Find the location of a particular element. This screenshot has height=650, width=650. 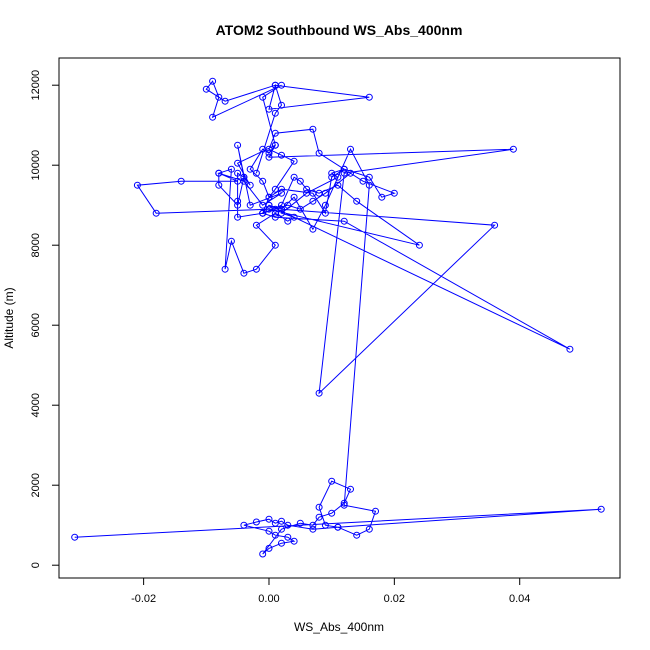

x-tick-label: 0.00 is located at coordinates (268, 599).